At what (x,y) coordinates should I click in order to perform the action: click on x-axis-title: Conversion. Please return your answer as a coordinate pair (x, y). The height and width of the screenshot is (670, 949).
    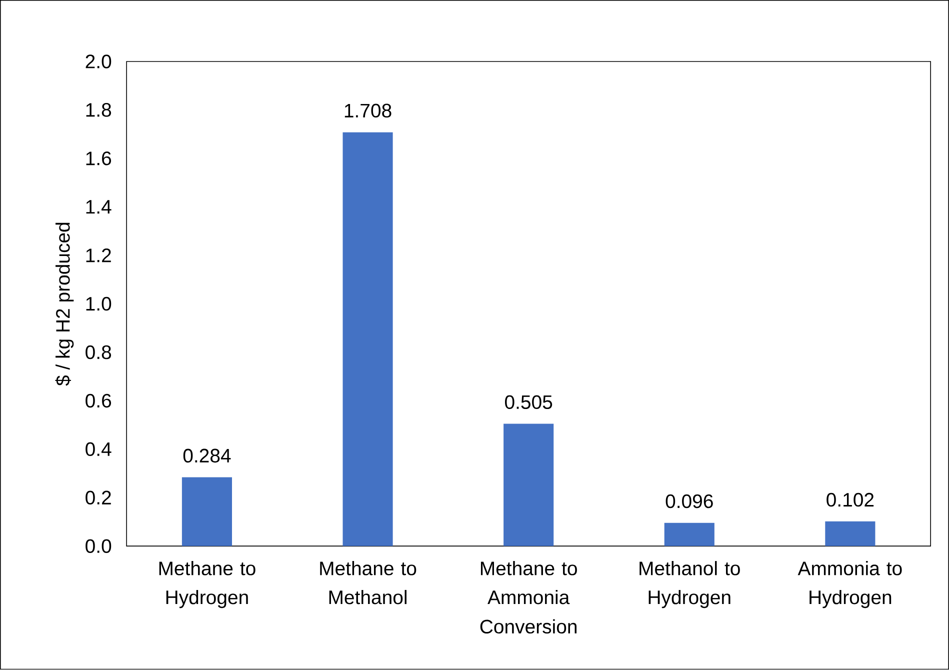
    Looking at the image, I should click on (528, 626).